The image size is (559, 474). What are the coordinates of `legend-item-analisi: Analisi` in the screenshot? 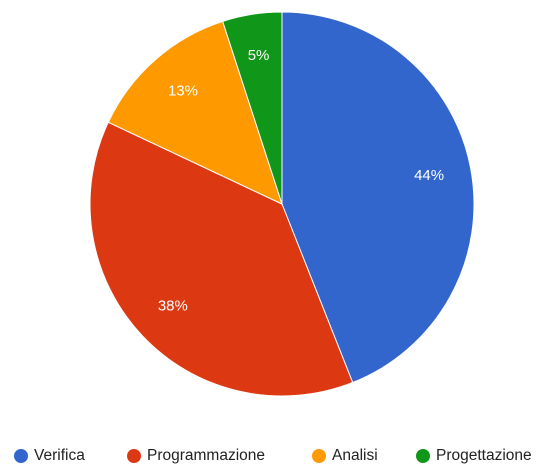 It's located at (345, 456).